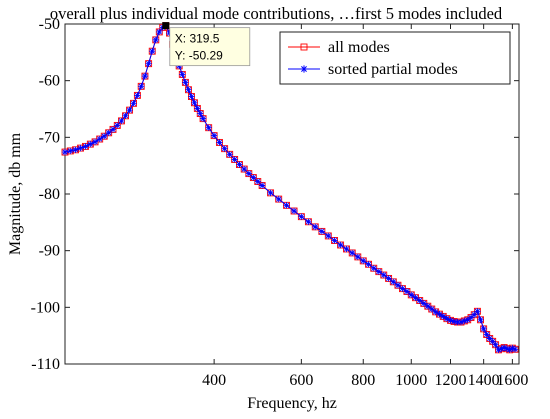 Image resolution: width=550 pixels, height=419 pixels. I want to click on datatip-box, so click(210, 47).